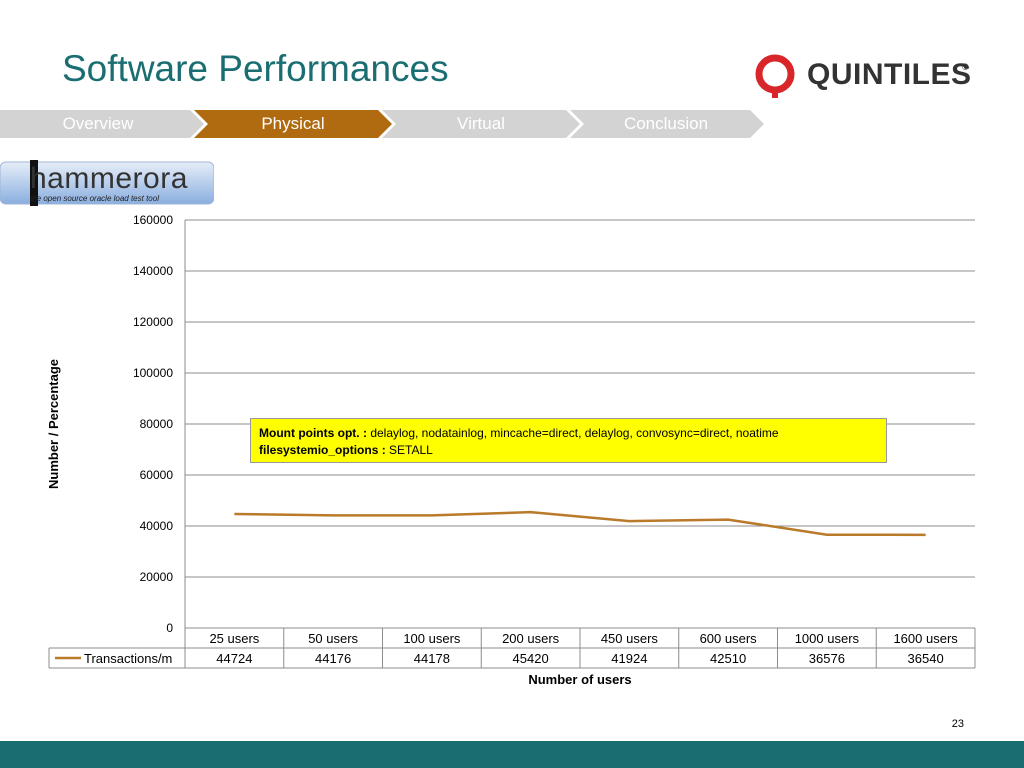 Image resolution: width=1024 pixels, height=768 pixels. I want to click on x-tick-label: 100 users, so click(432, 638).